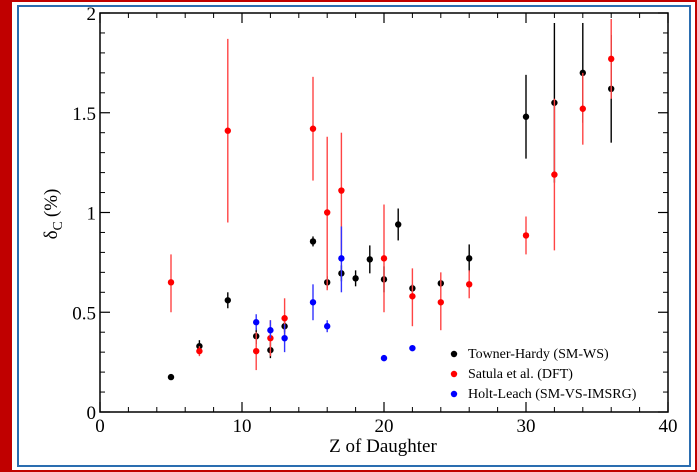  Describe the element at coordinates (242, 426) in the screenshot. I see `x-tick-label: 10` at that location.